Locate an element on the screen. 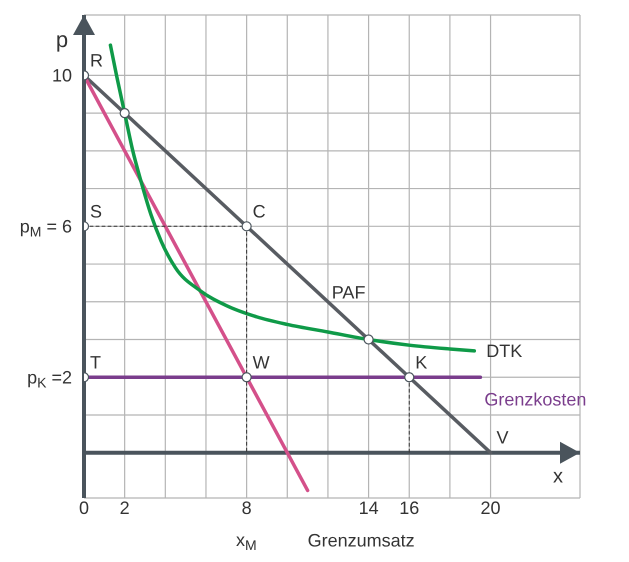 The width and height of the screenshot is (629, 562). annotation: T is located at coordinates (95, 362).